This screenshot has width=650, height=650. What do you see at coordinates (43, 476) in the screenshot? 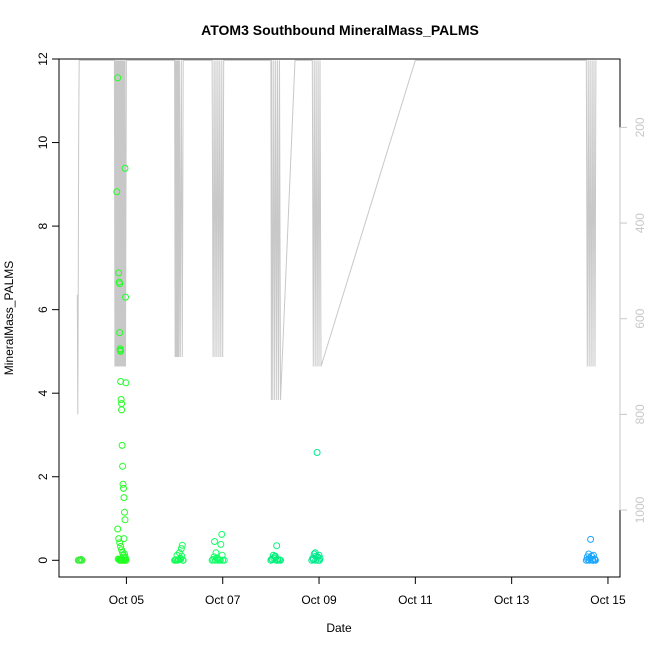
I see `y-tick-label: 2` at bounding box center [43, 476].